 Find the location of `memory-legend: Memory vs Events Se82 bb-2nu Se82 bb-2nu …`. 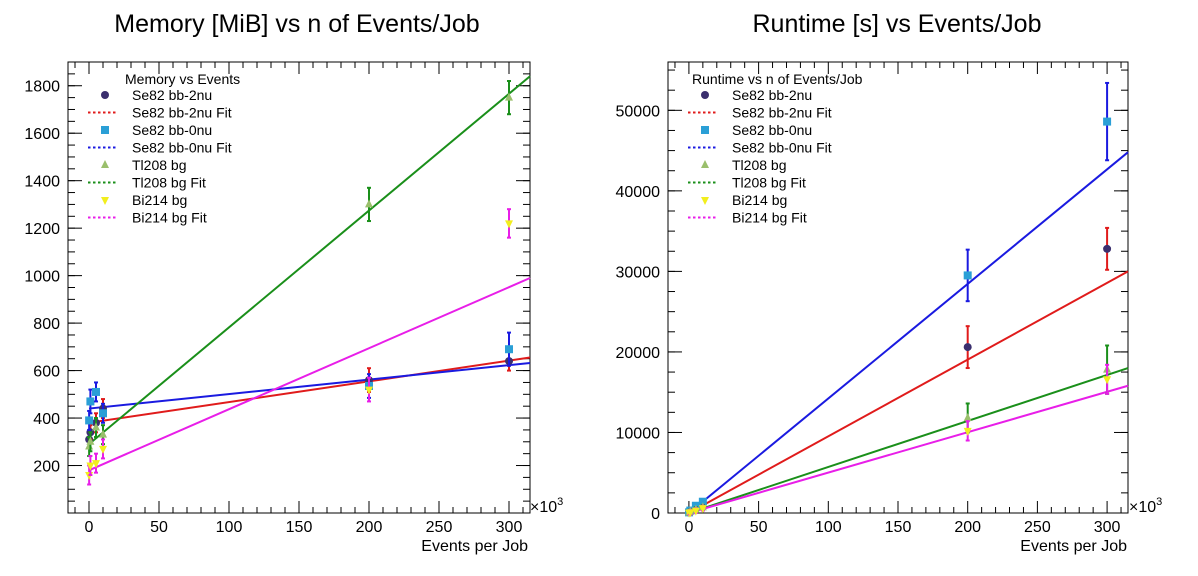

memory-legend: Memory vs Events Se82 bb-2nu Se82 bb-2nu … is located at coordinates (164, 148).